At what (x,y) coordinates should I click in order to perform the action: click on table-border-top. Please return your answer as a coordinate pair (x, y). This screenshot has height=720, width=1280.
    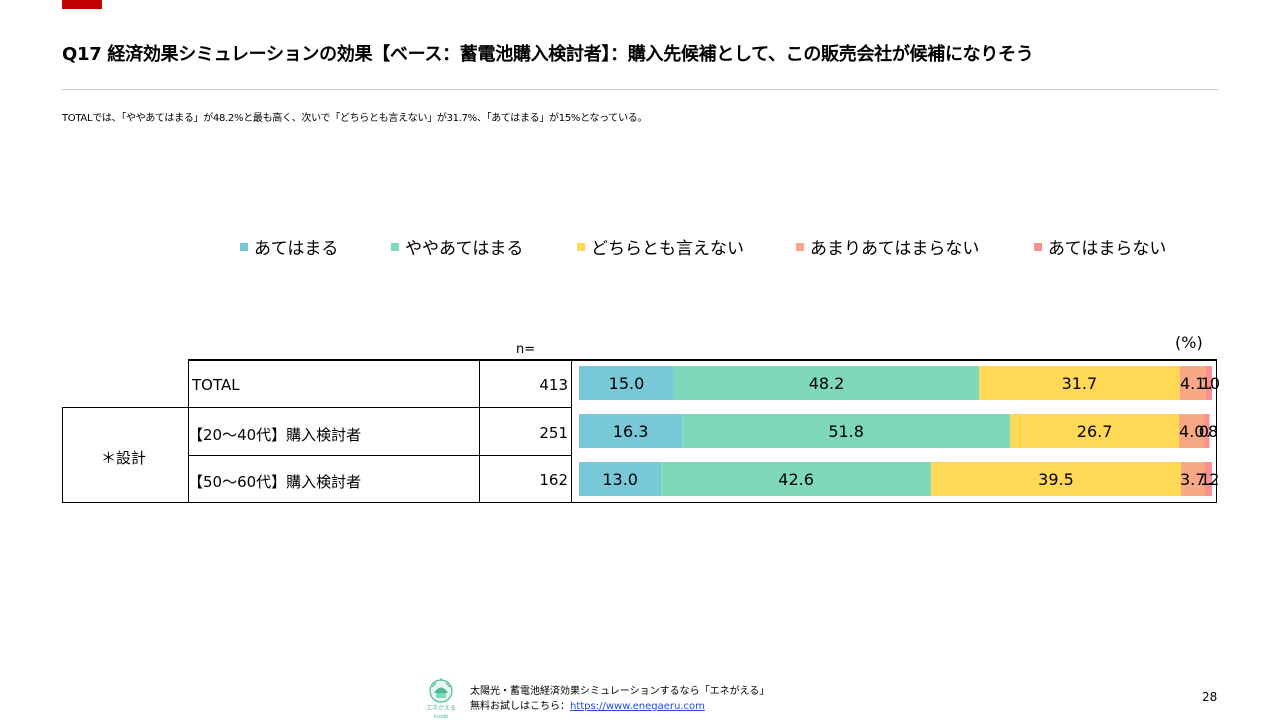
    Looking at the image, I should click on (702, 360).